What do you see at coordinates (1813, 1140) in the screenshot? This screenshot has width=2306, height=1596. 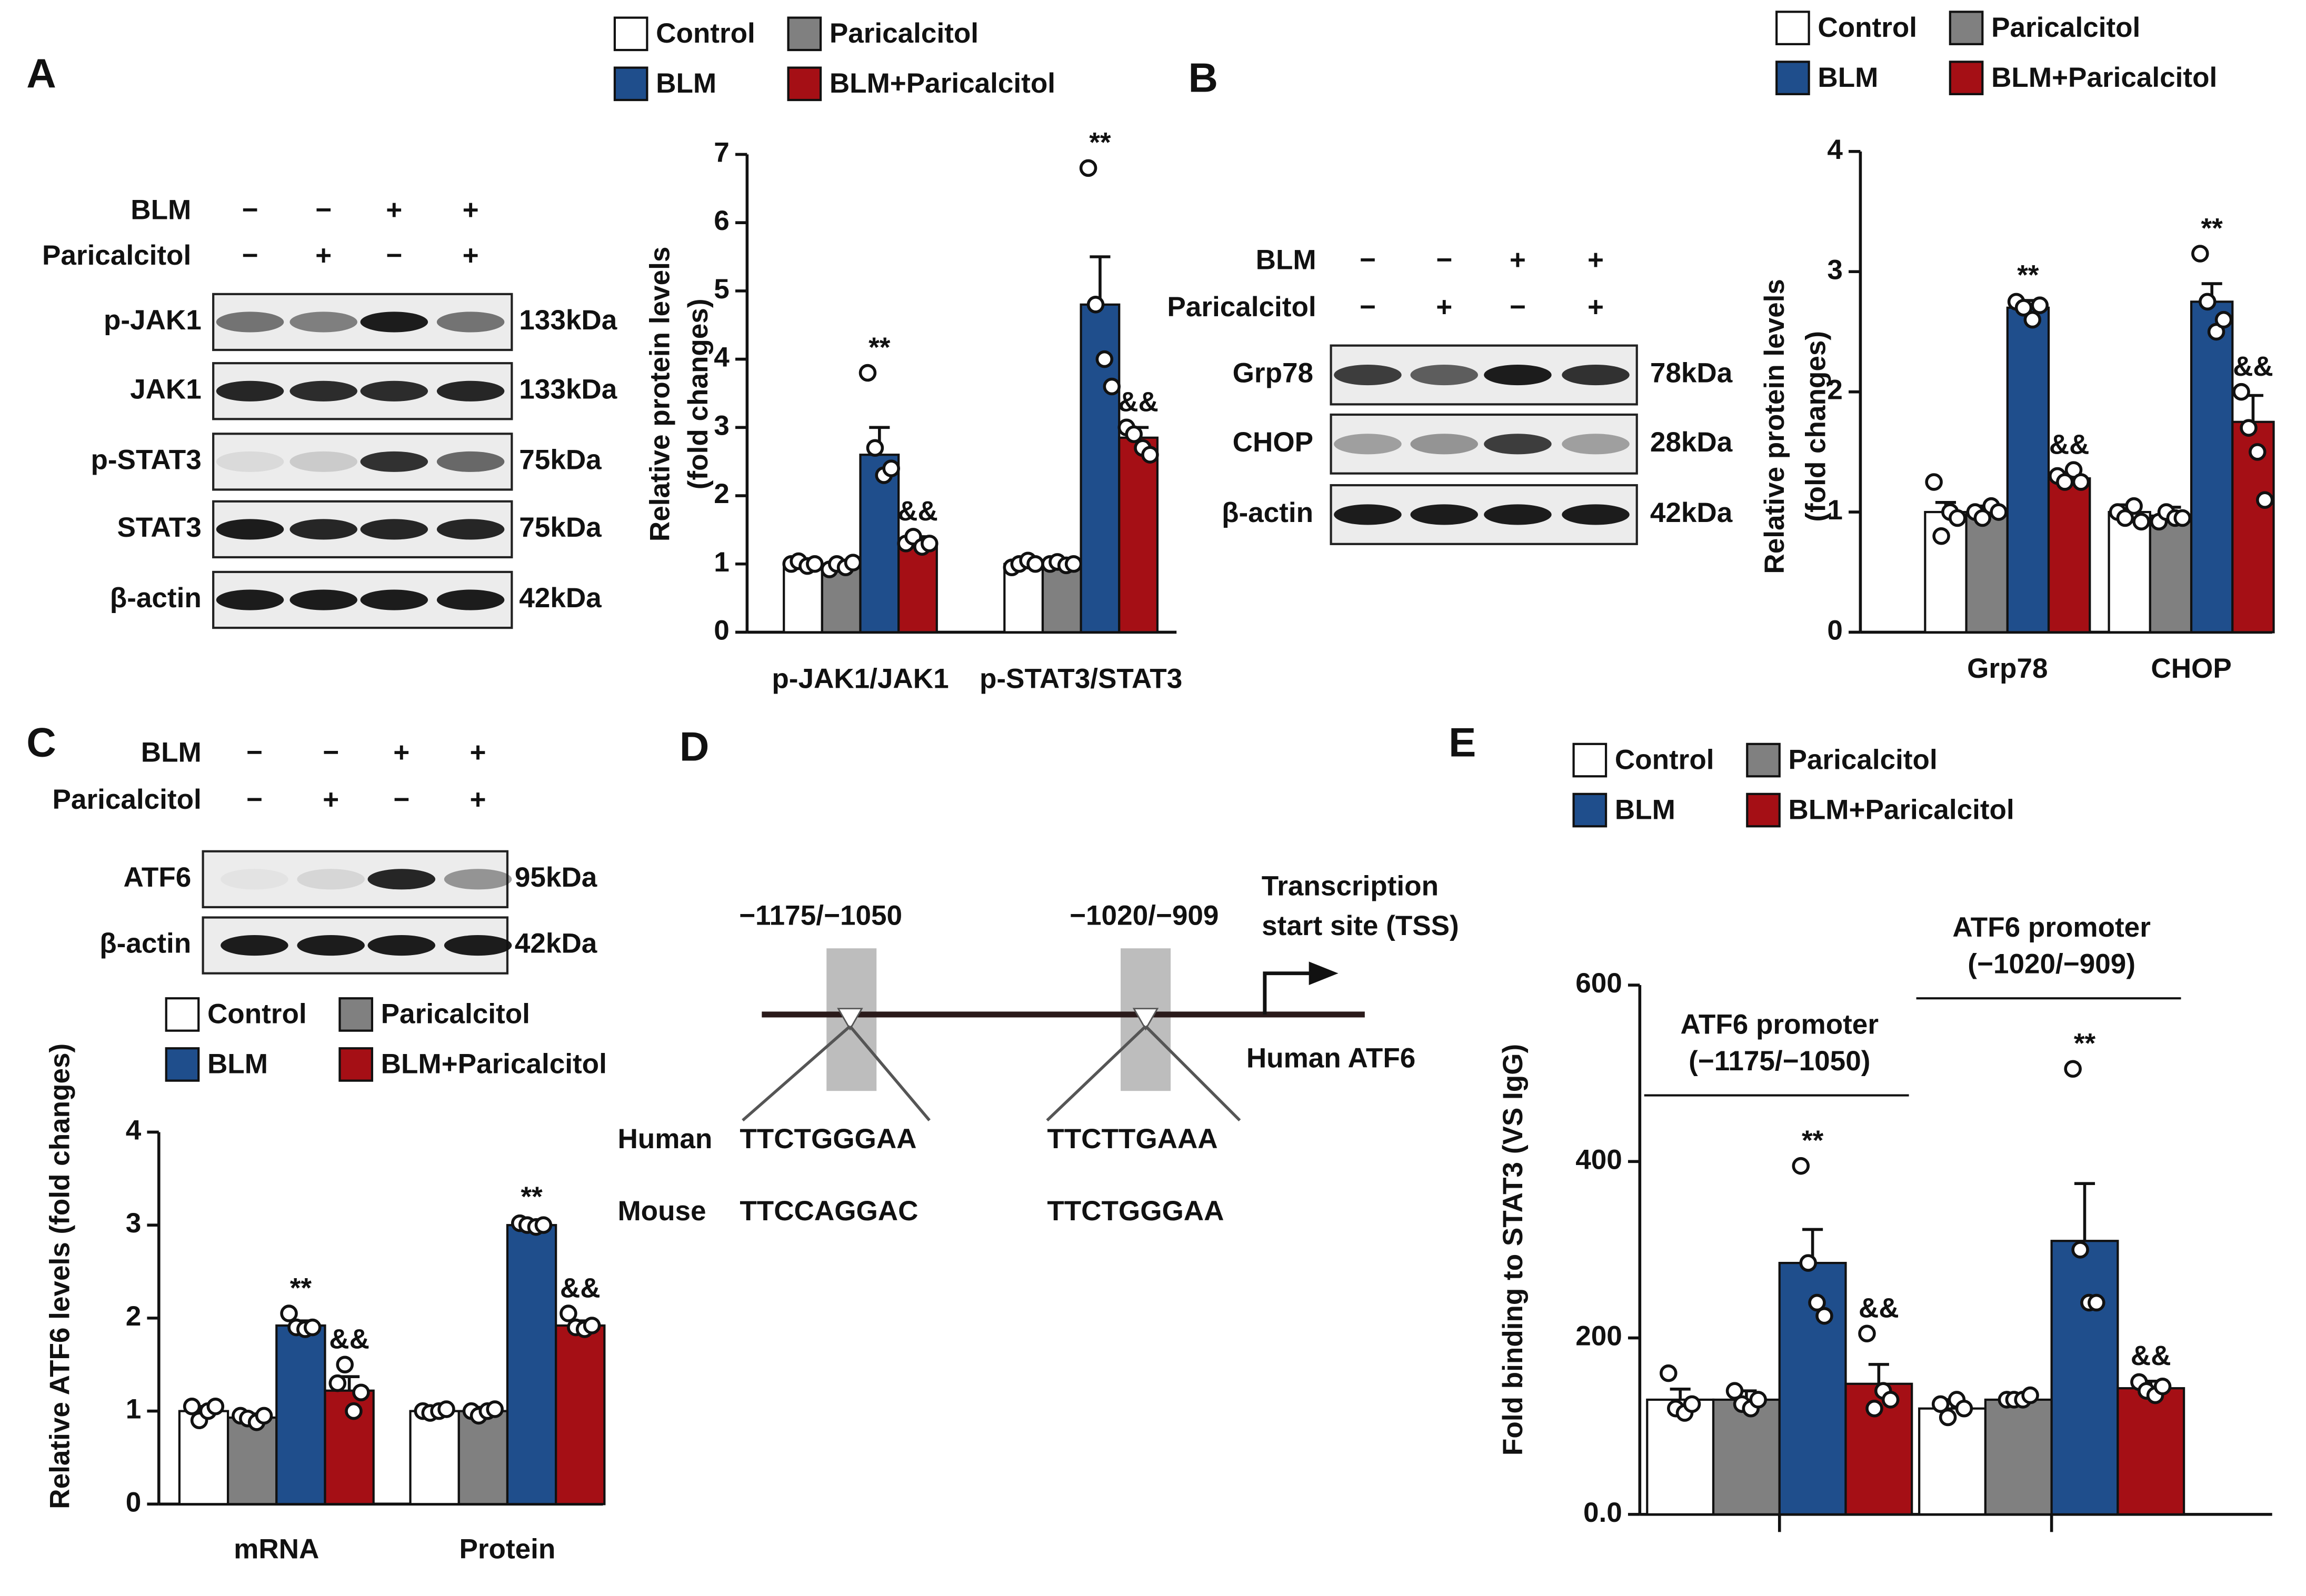 I see `significance: **` at bounding box center [1813, 1140].